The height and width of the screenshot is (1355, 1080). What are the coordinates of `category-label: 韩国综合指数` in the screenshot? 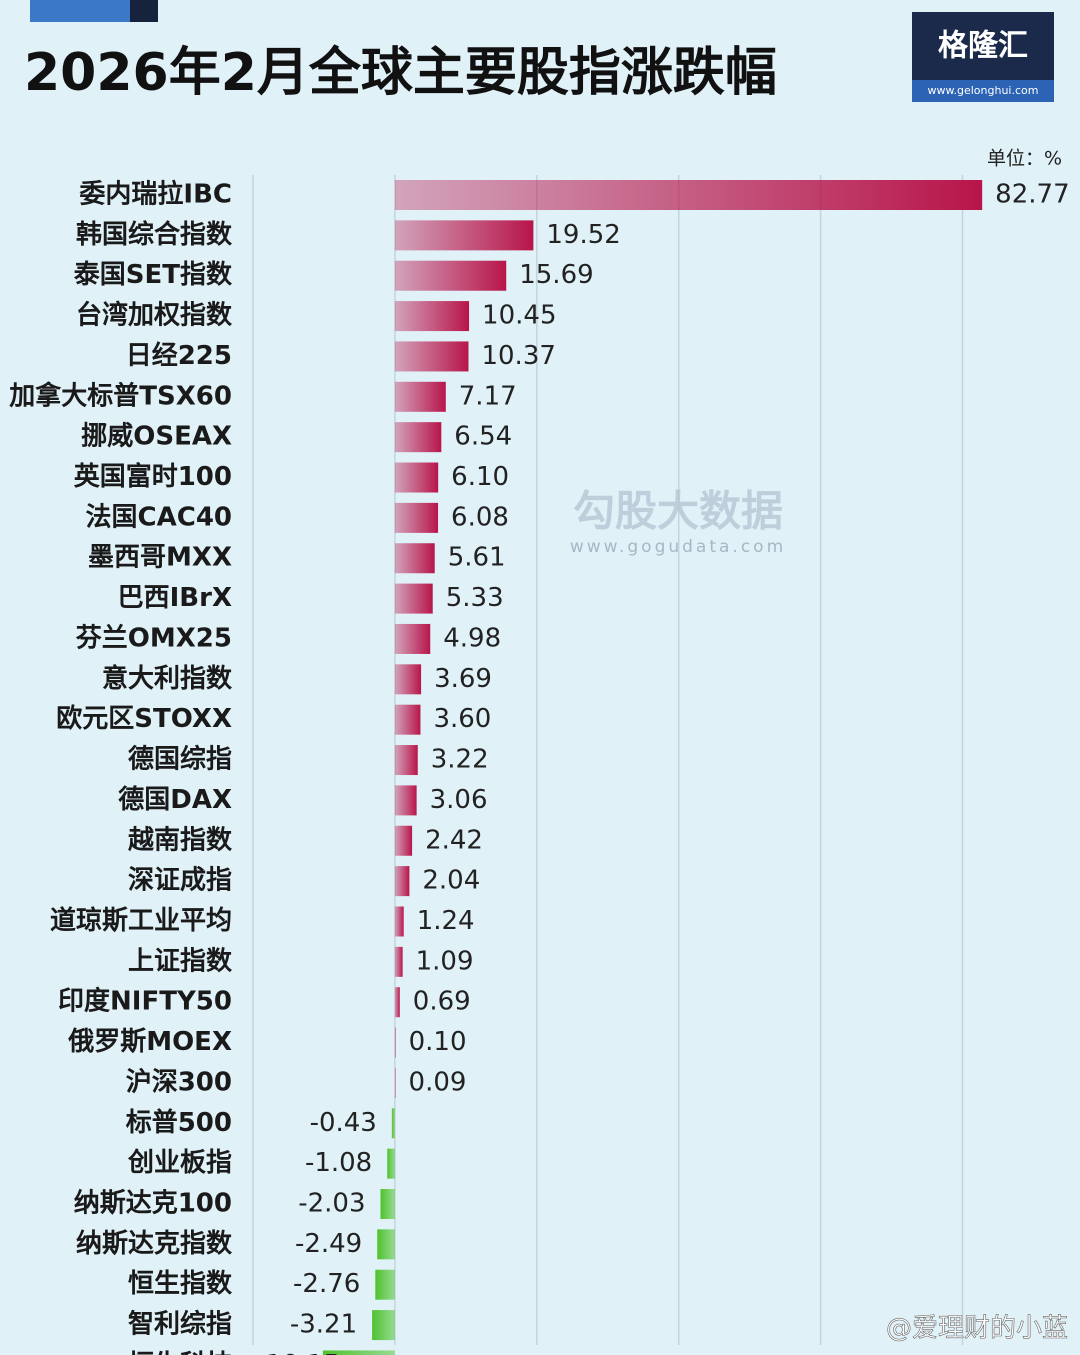 It's located at (154, 234).